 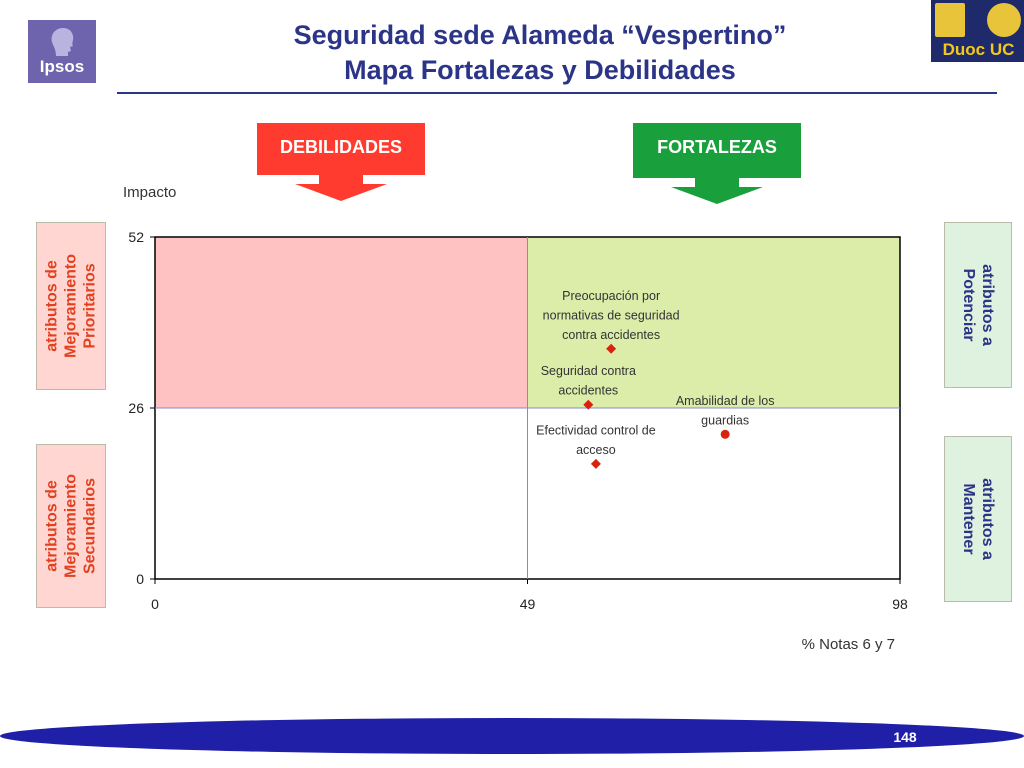 What do you see at coordinates (725, 401) in the screenshot?
I see `data-label-2-line-0: Amabilidad de los` at bounding box center [725, 401].